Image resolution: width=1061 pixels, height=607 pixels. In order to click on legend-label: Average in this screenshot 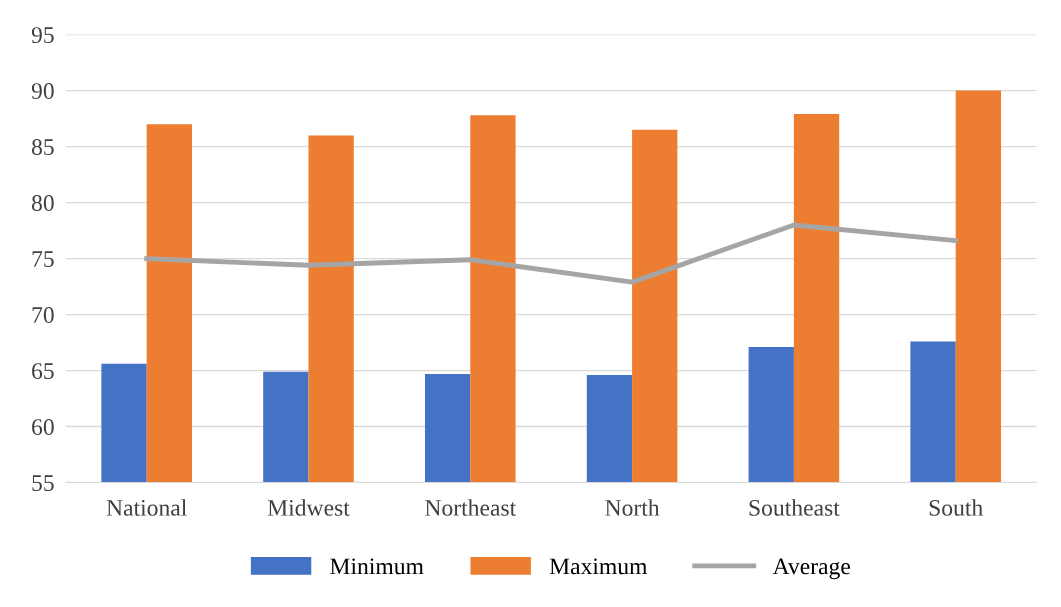, I will do `click(811, 569)`.